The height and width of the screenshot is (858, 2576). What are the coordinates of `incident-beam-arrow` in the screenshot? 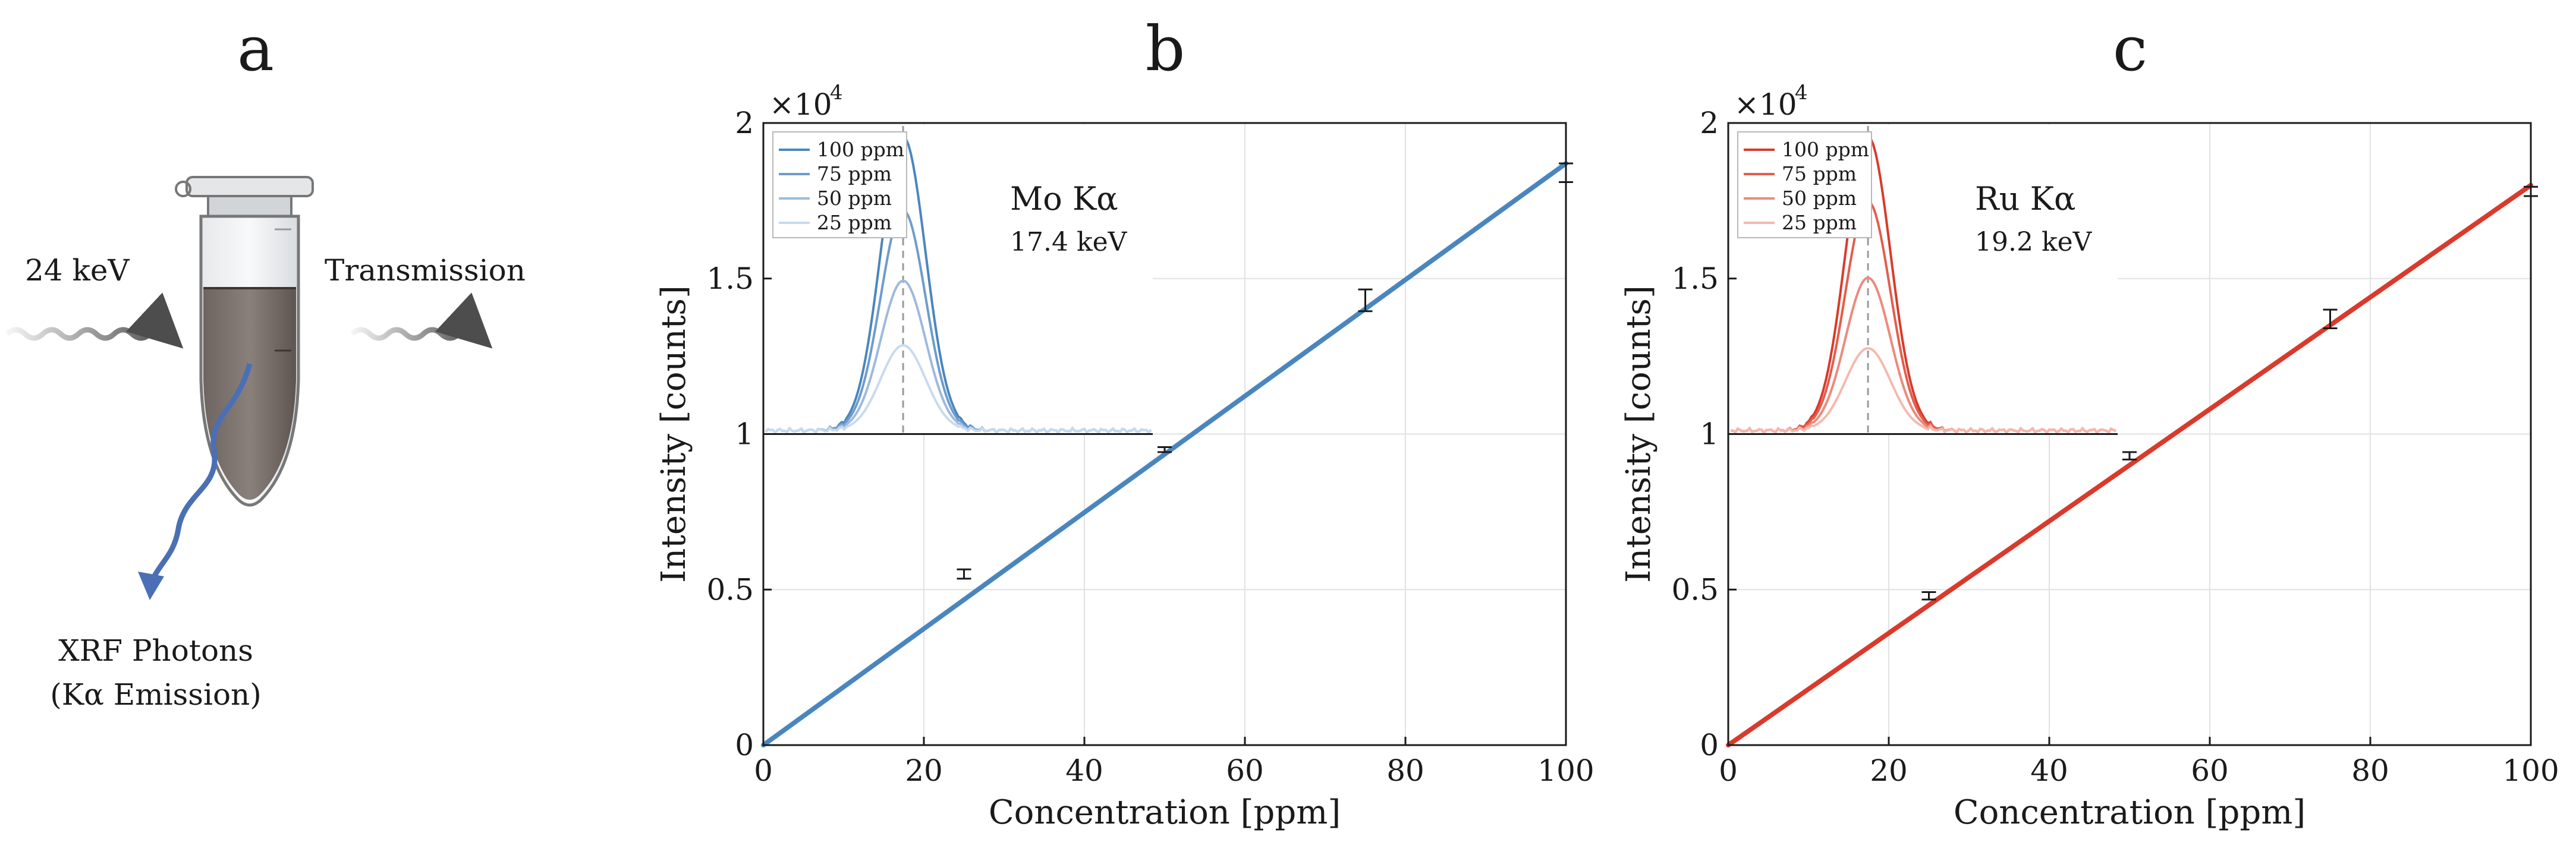 It's located at (94, 320).